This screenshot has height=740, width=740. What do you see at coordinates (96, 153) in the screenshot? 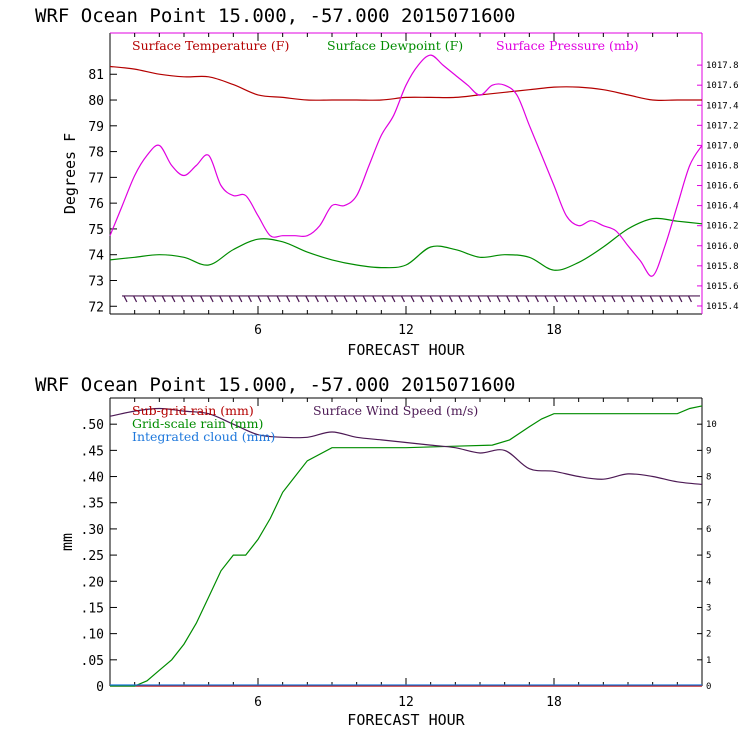
I see `y-tick-label: 78` at bounding box center [96, 153].